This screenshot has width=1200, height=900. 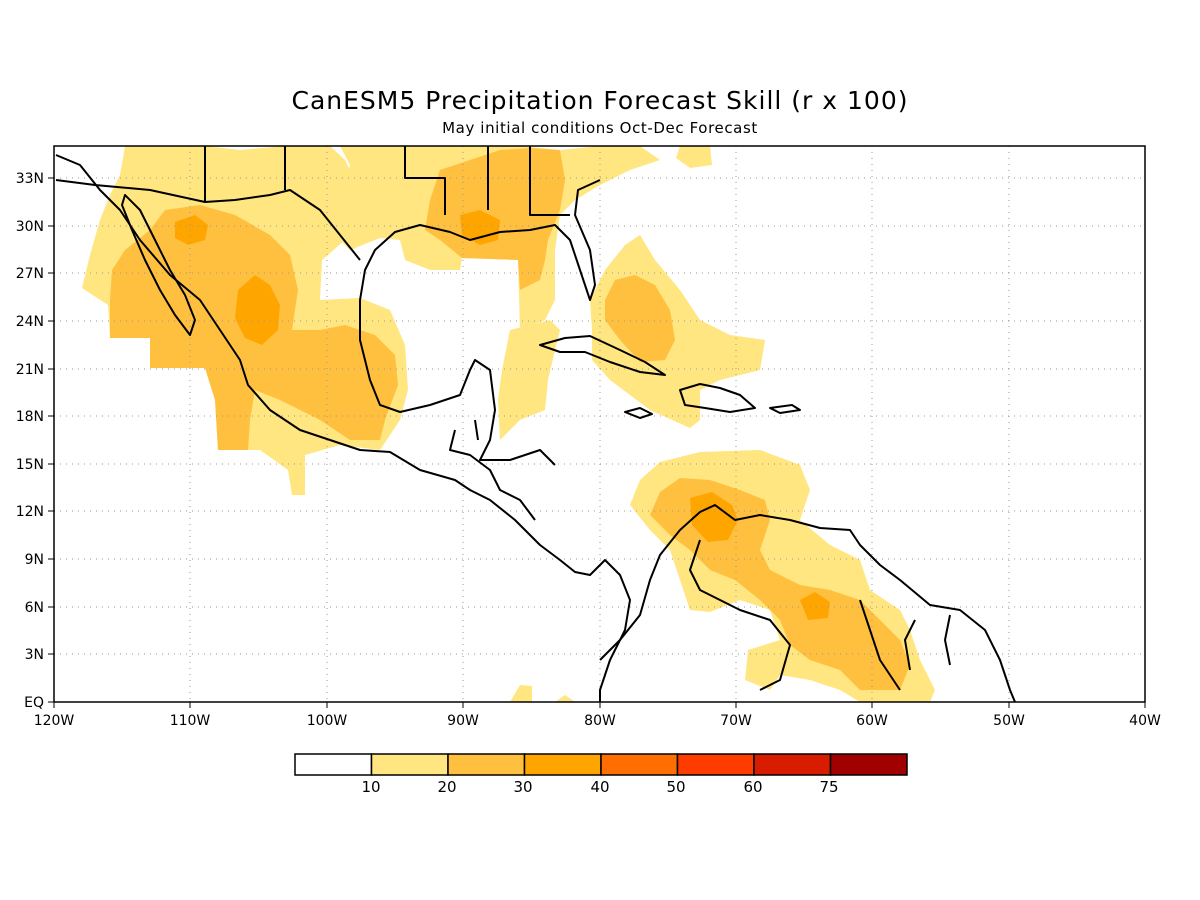 I want to click on lat-label: 30N, so click(x=30, y=227).